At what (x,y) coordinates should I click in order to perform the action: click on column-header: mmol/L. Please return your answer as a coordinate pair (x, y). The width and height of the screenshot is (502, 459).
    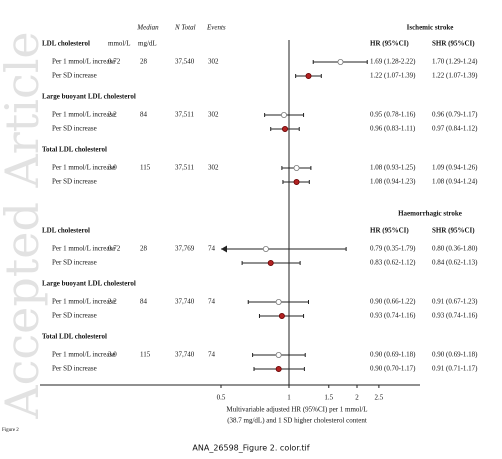
    Looking at the image, I should click on (119, 44).